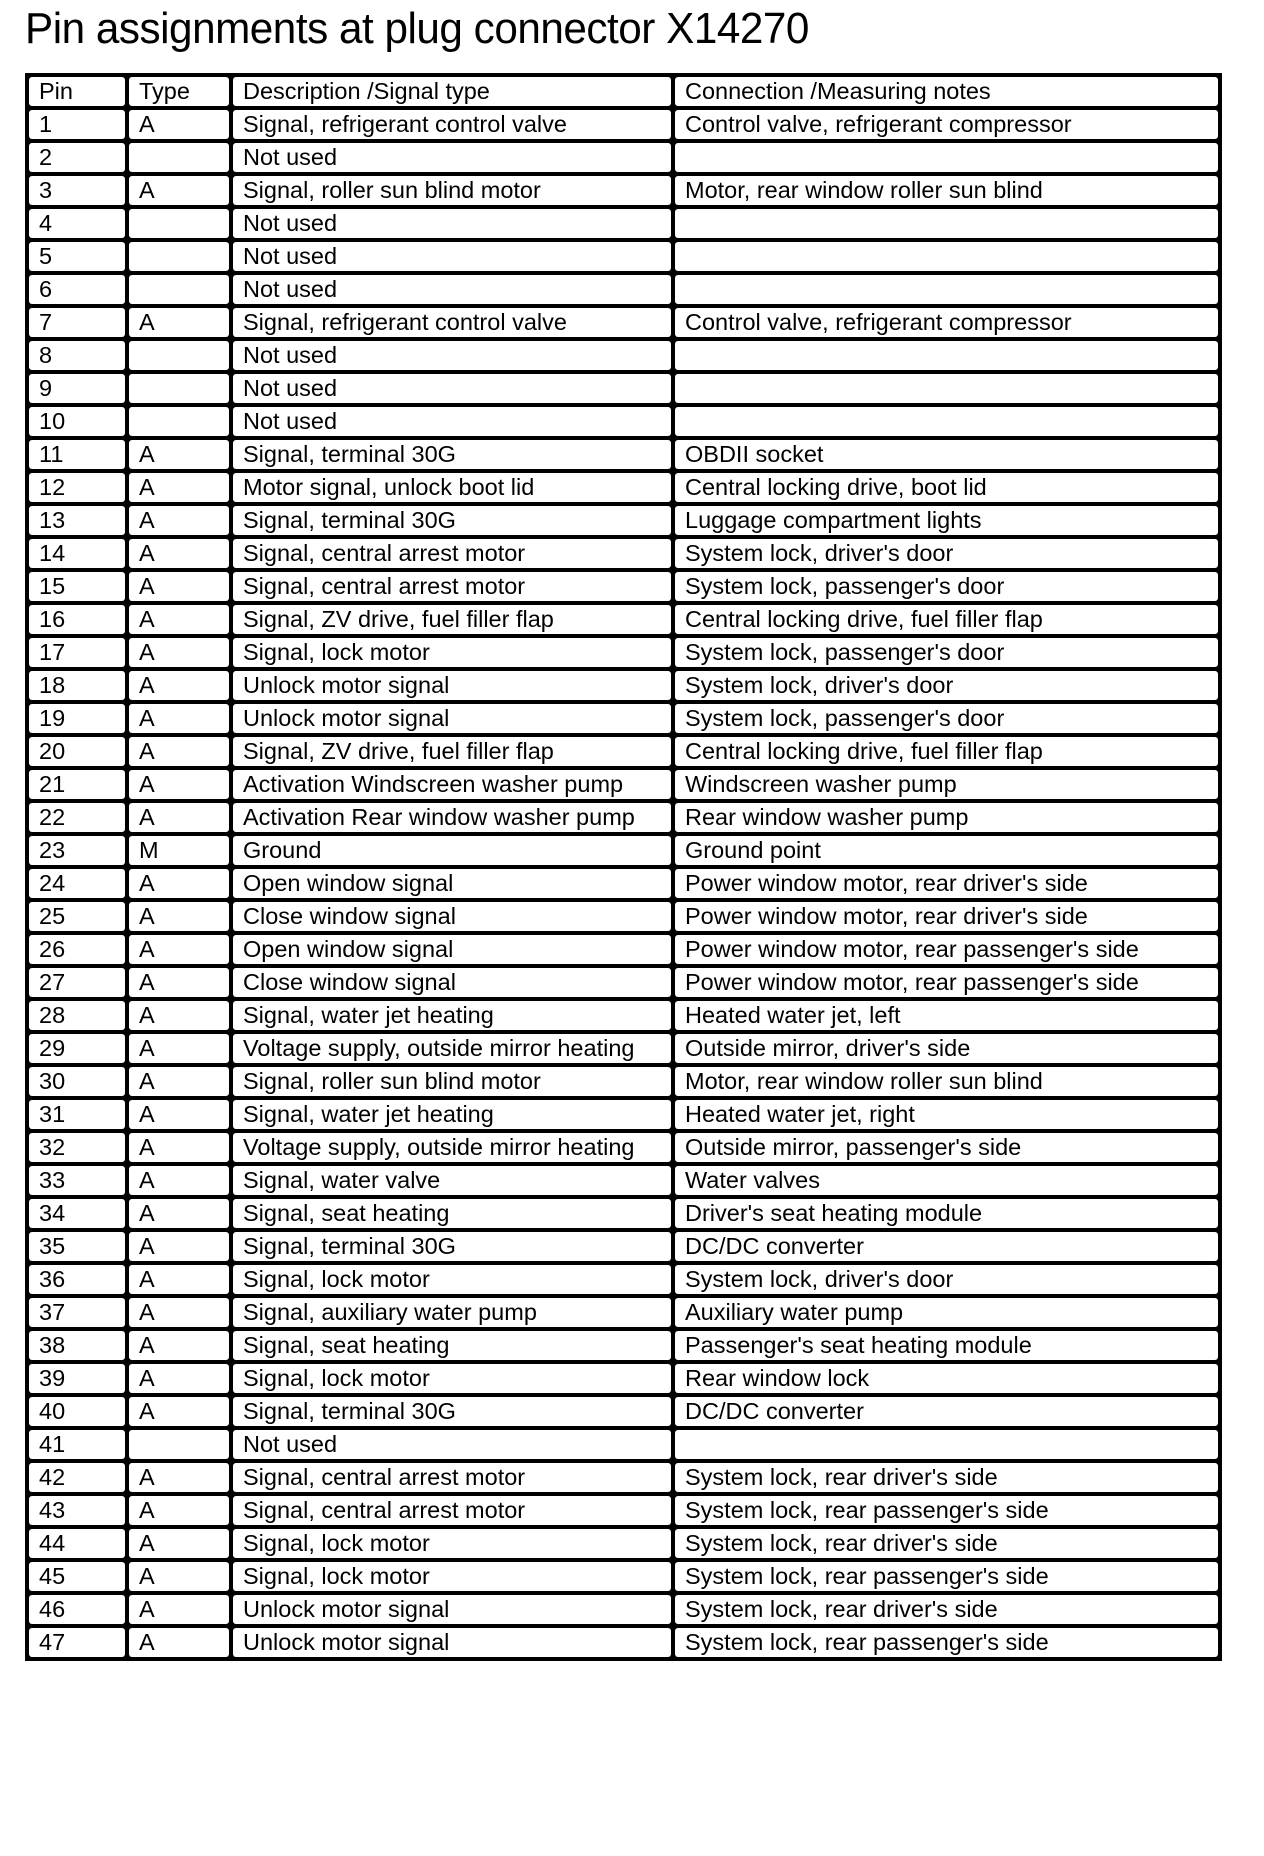 Image resolution: width=1264 pixels, height=1856 pixels. Describe the element at coordinates (946, 1147) in the screenshot. I see `connection-cell: Outside mirror, passenger's side` at that location.